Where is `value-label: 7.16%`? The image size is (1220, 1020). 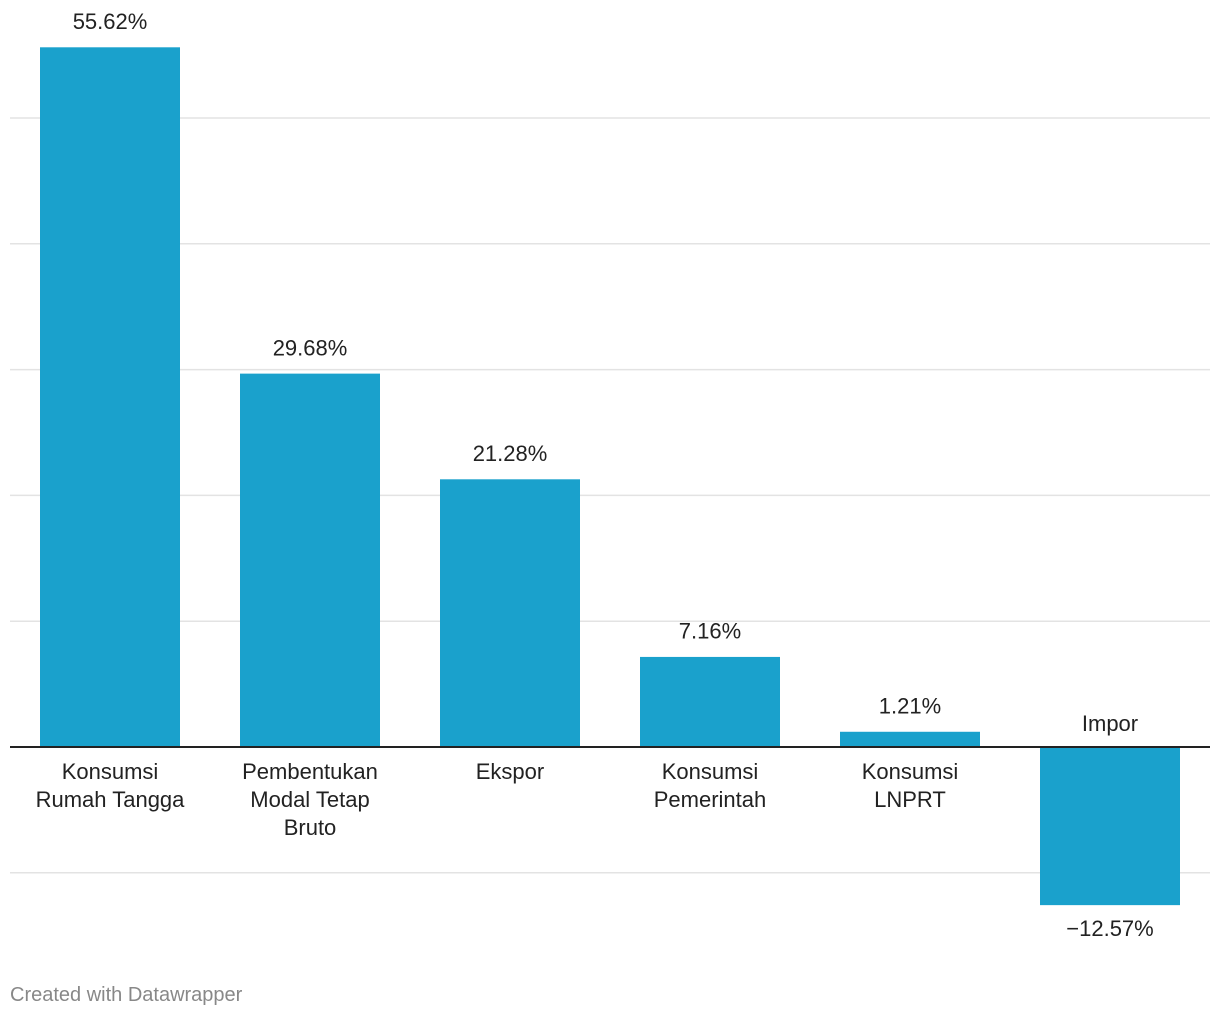
value-label: 7.16% is located at coordinates (710, 631).